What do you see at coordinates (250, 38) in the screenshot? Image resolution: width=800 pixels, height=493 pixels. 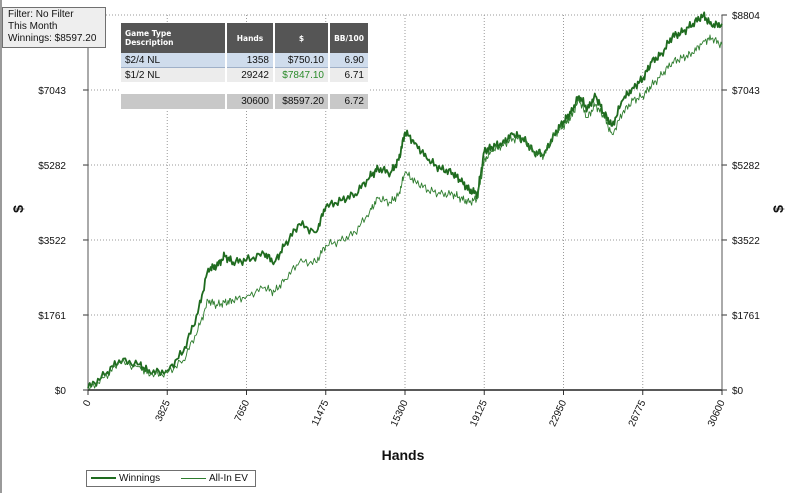 I see `column-header-hands: Hands` at bounding box center [250, 38].